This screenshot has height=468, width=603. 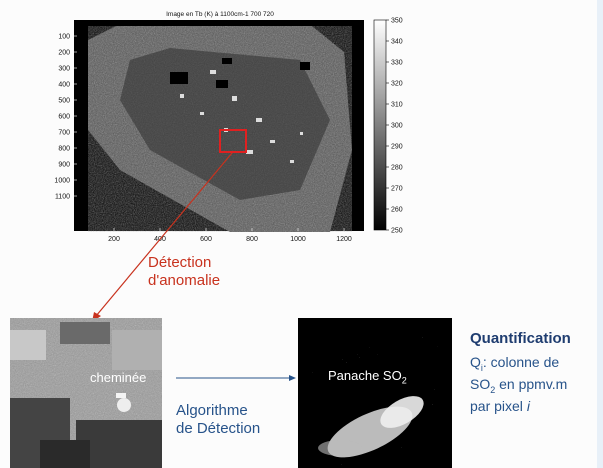 What do you see at coordinates (397, 84) in the screenshot?
I see `colorbar-tick-label: 320` at bounding box center [397, 84].